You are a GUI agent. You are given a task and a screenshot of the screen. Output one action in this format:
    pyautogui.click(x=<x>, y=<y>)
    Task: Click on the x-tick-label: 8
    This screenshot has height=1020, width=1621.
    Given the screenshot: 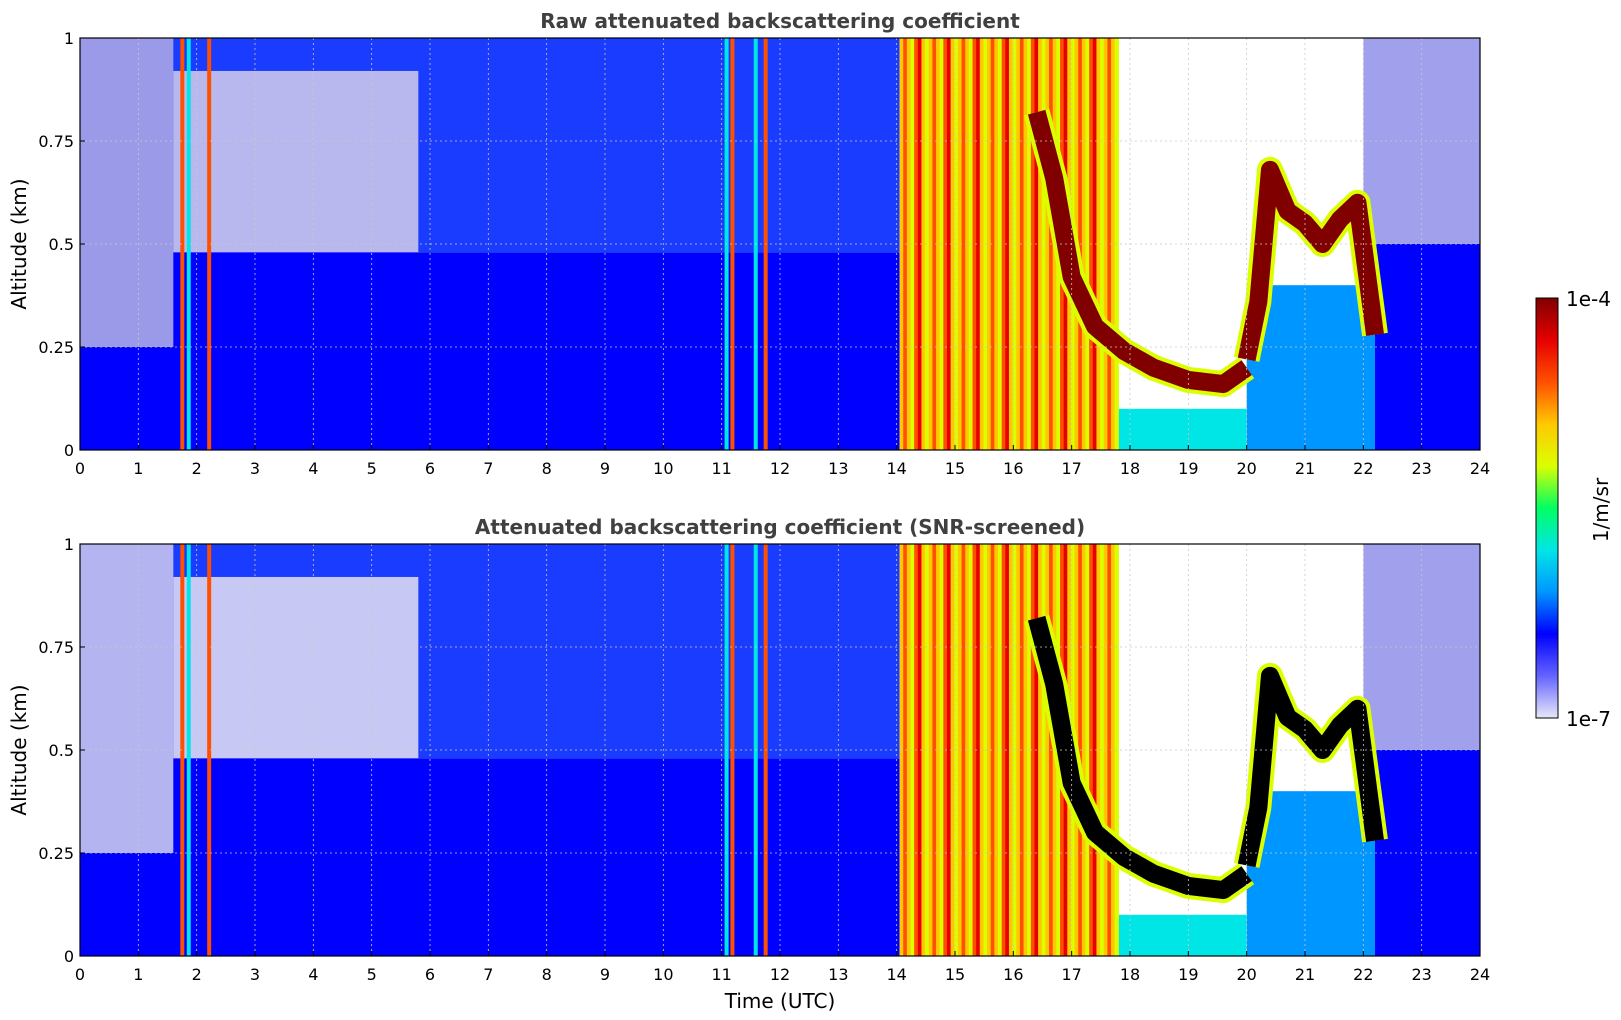 What is the action you would take?
    pyautogui.click(x=547, y=974)
    